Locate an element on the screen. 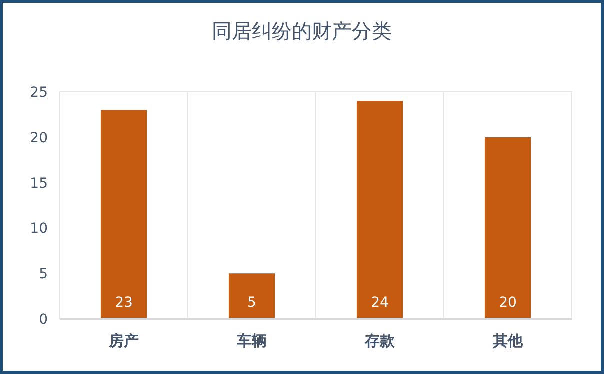 This screenshot has height=374, width=604. x-tick-label: 房产 is located at coordinates (123, 341).